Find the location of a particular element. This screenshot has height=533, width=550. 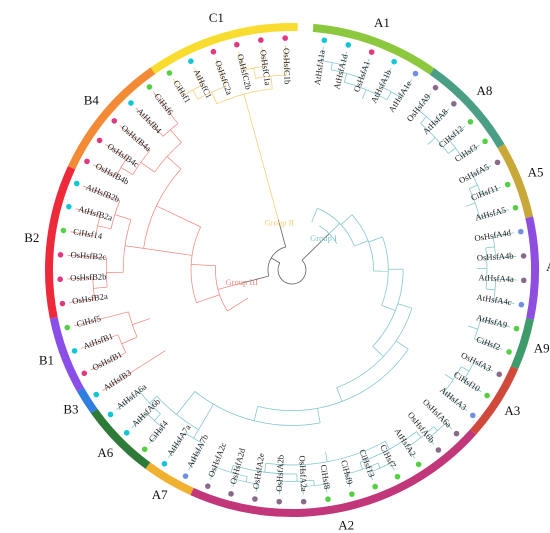

subfamily-label-a7: A7 is located at coordinates (160, 494).